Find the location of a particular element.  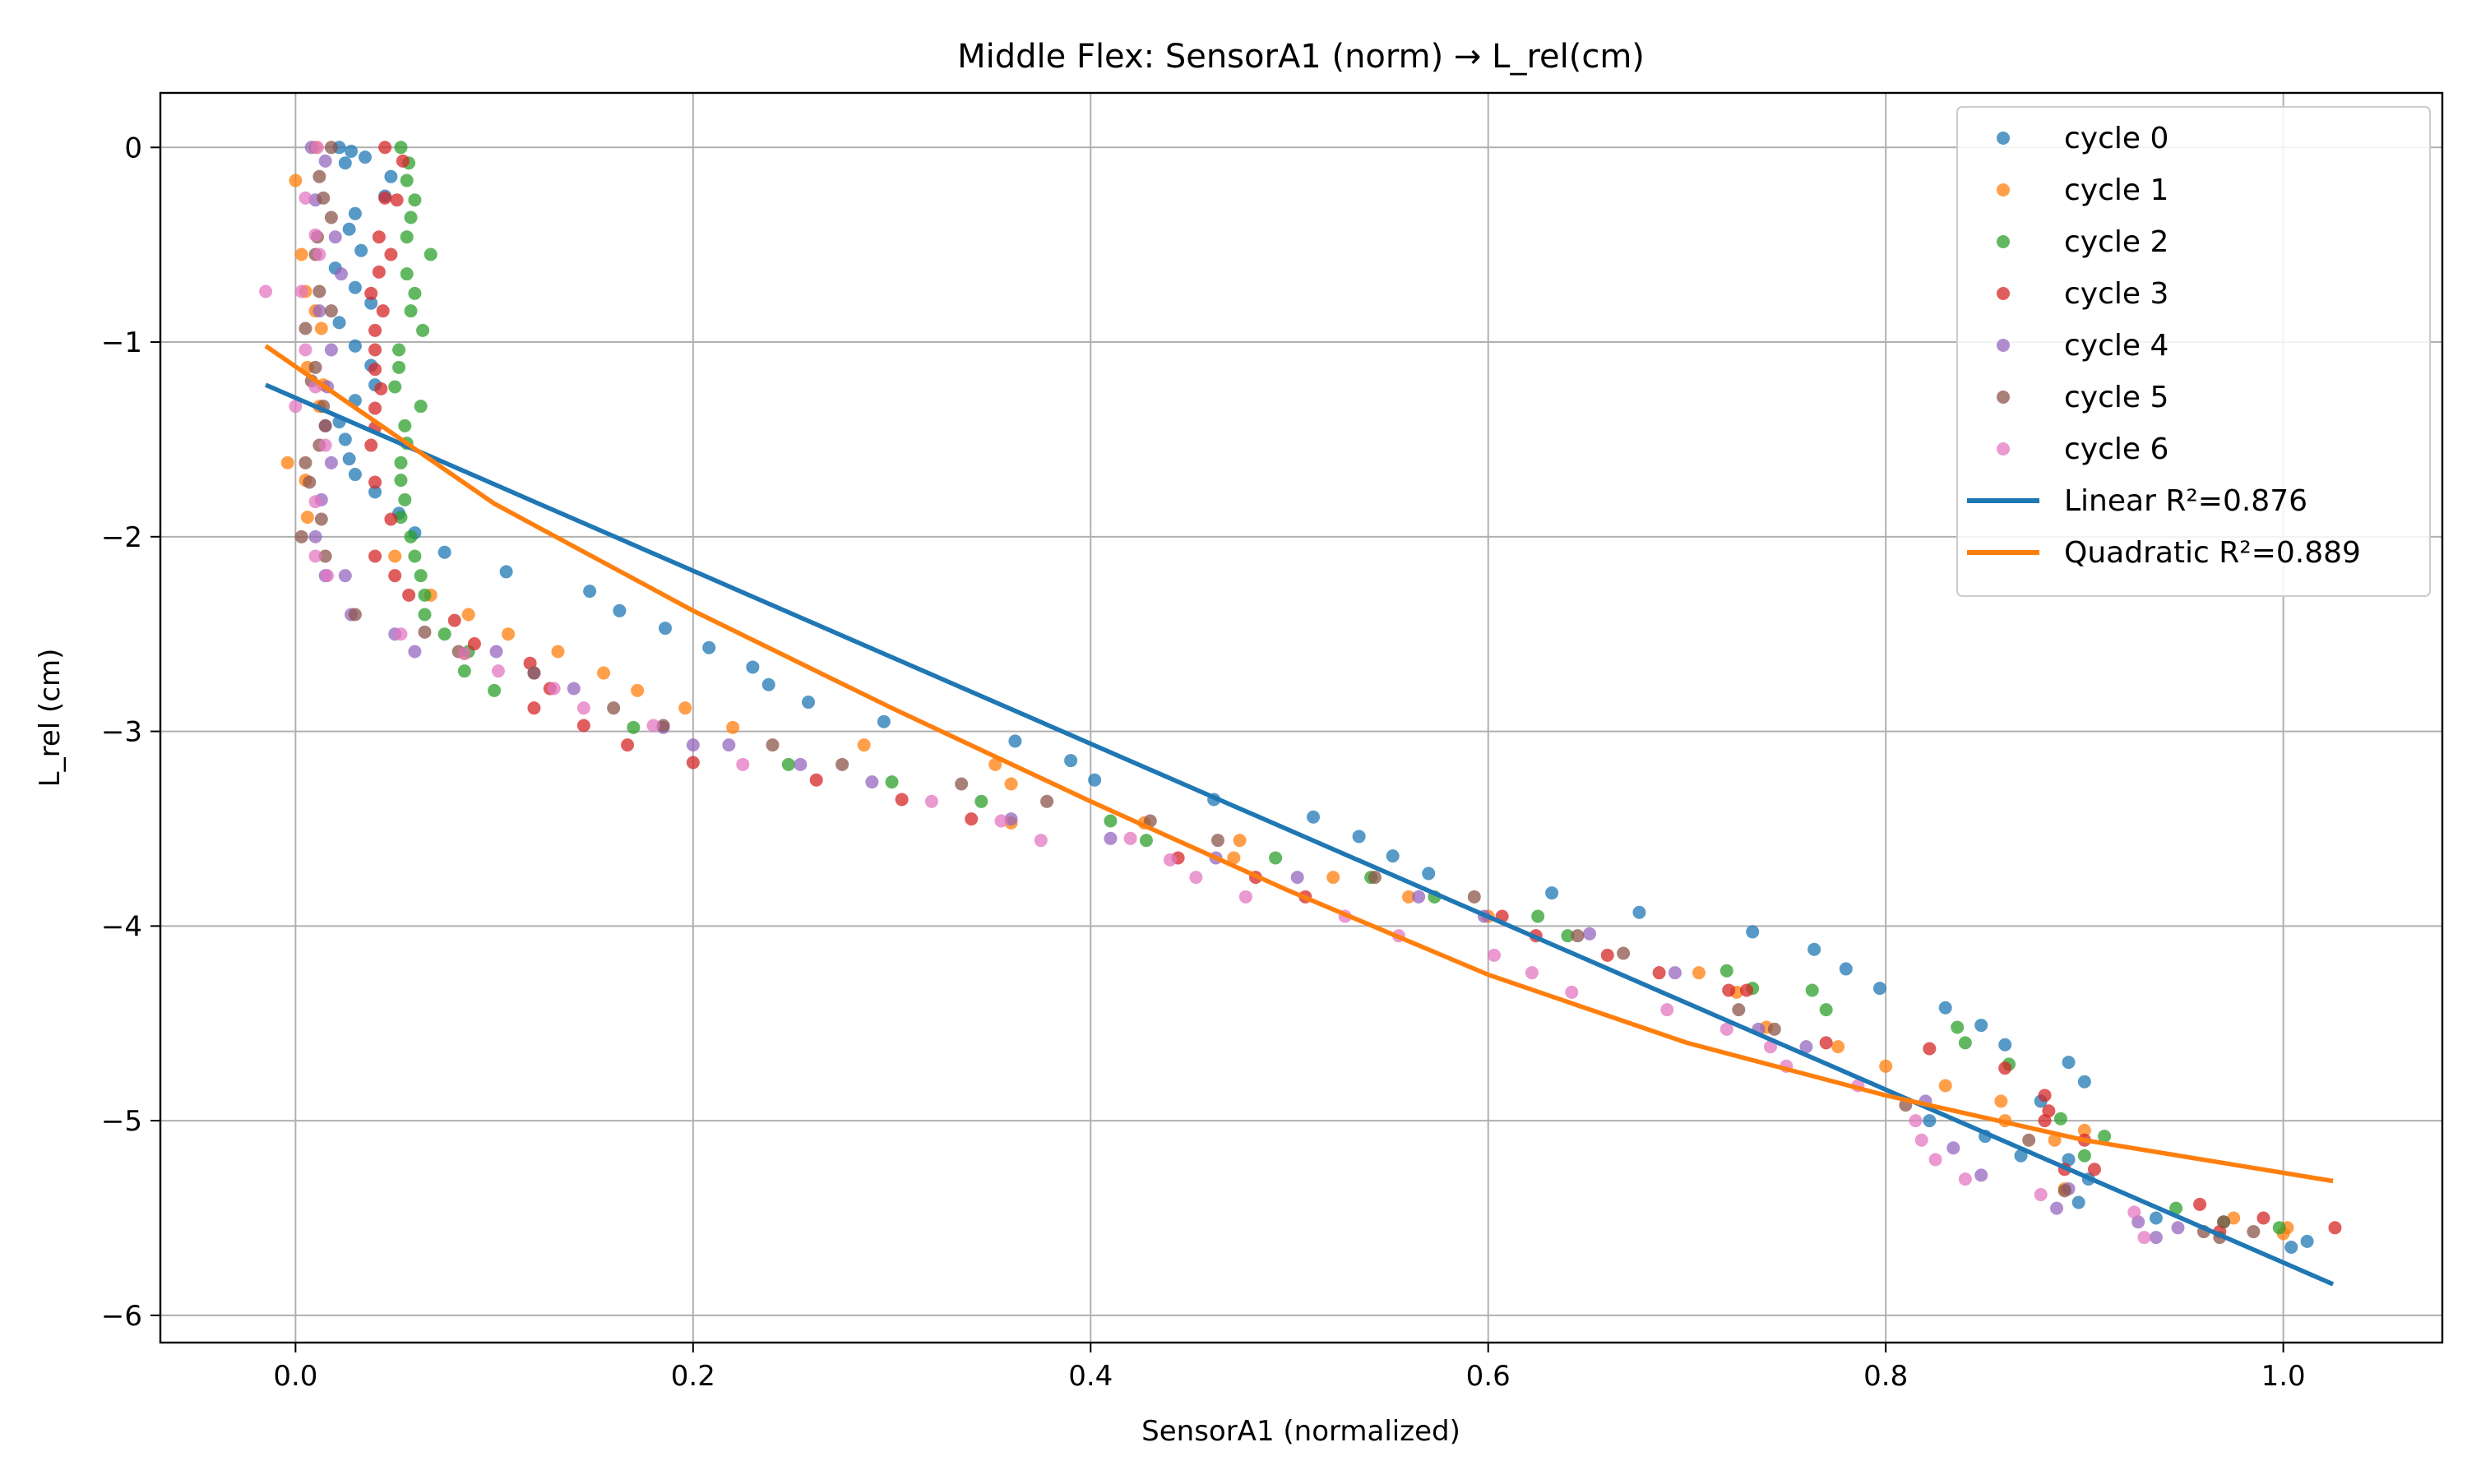

x-tick-label: 0.4 is located at coordinates (1090, 1376).